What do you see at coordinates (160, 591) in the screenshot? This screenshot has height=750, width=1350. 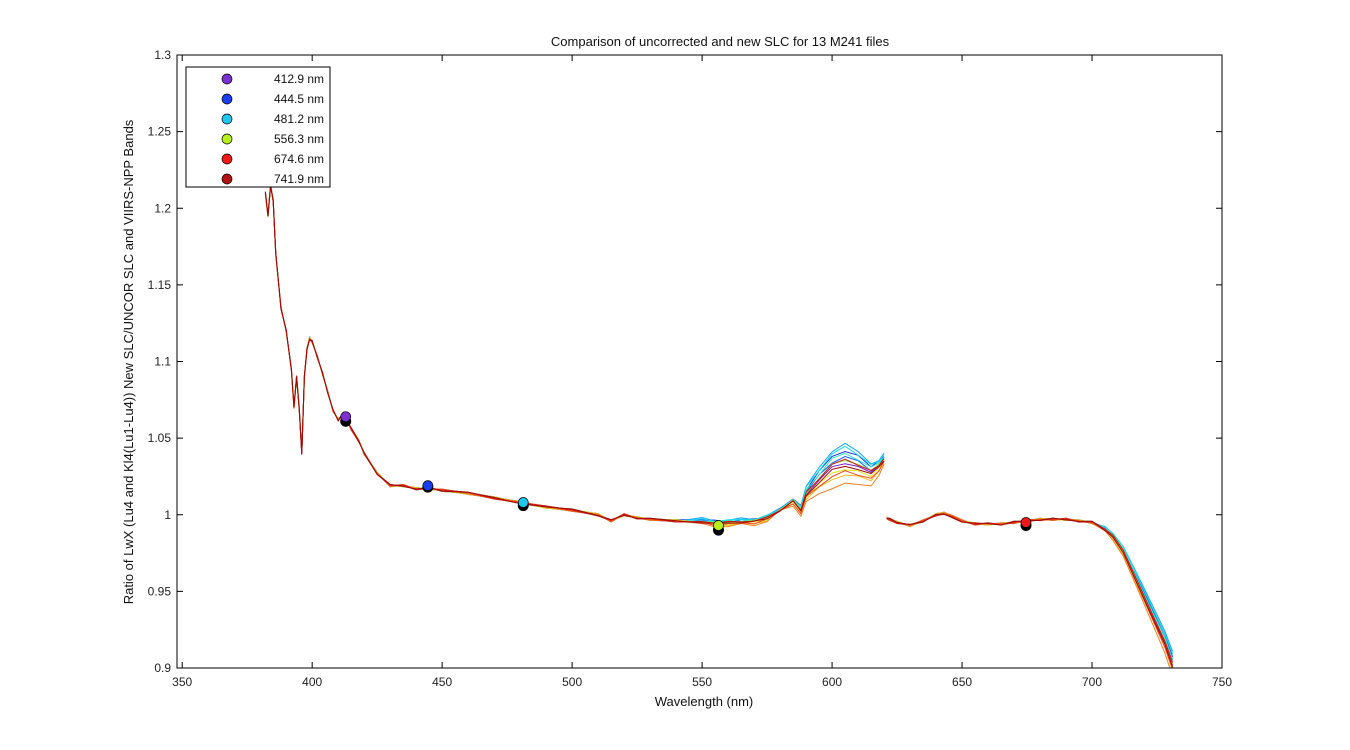 I see `y-tick-label: 0.95` at bounding box center [160, 591].